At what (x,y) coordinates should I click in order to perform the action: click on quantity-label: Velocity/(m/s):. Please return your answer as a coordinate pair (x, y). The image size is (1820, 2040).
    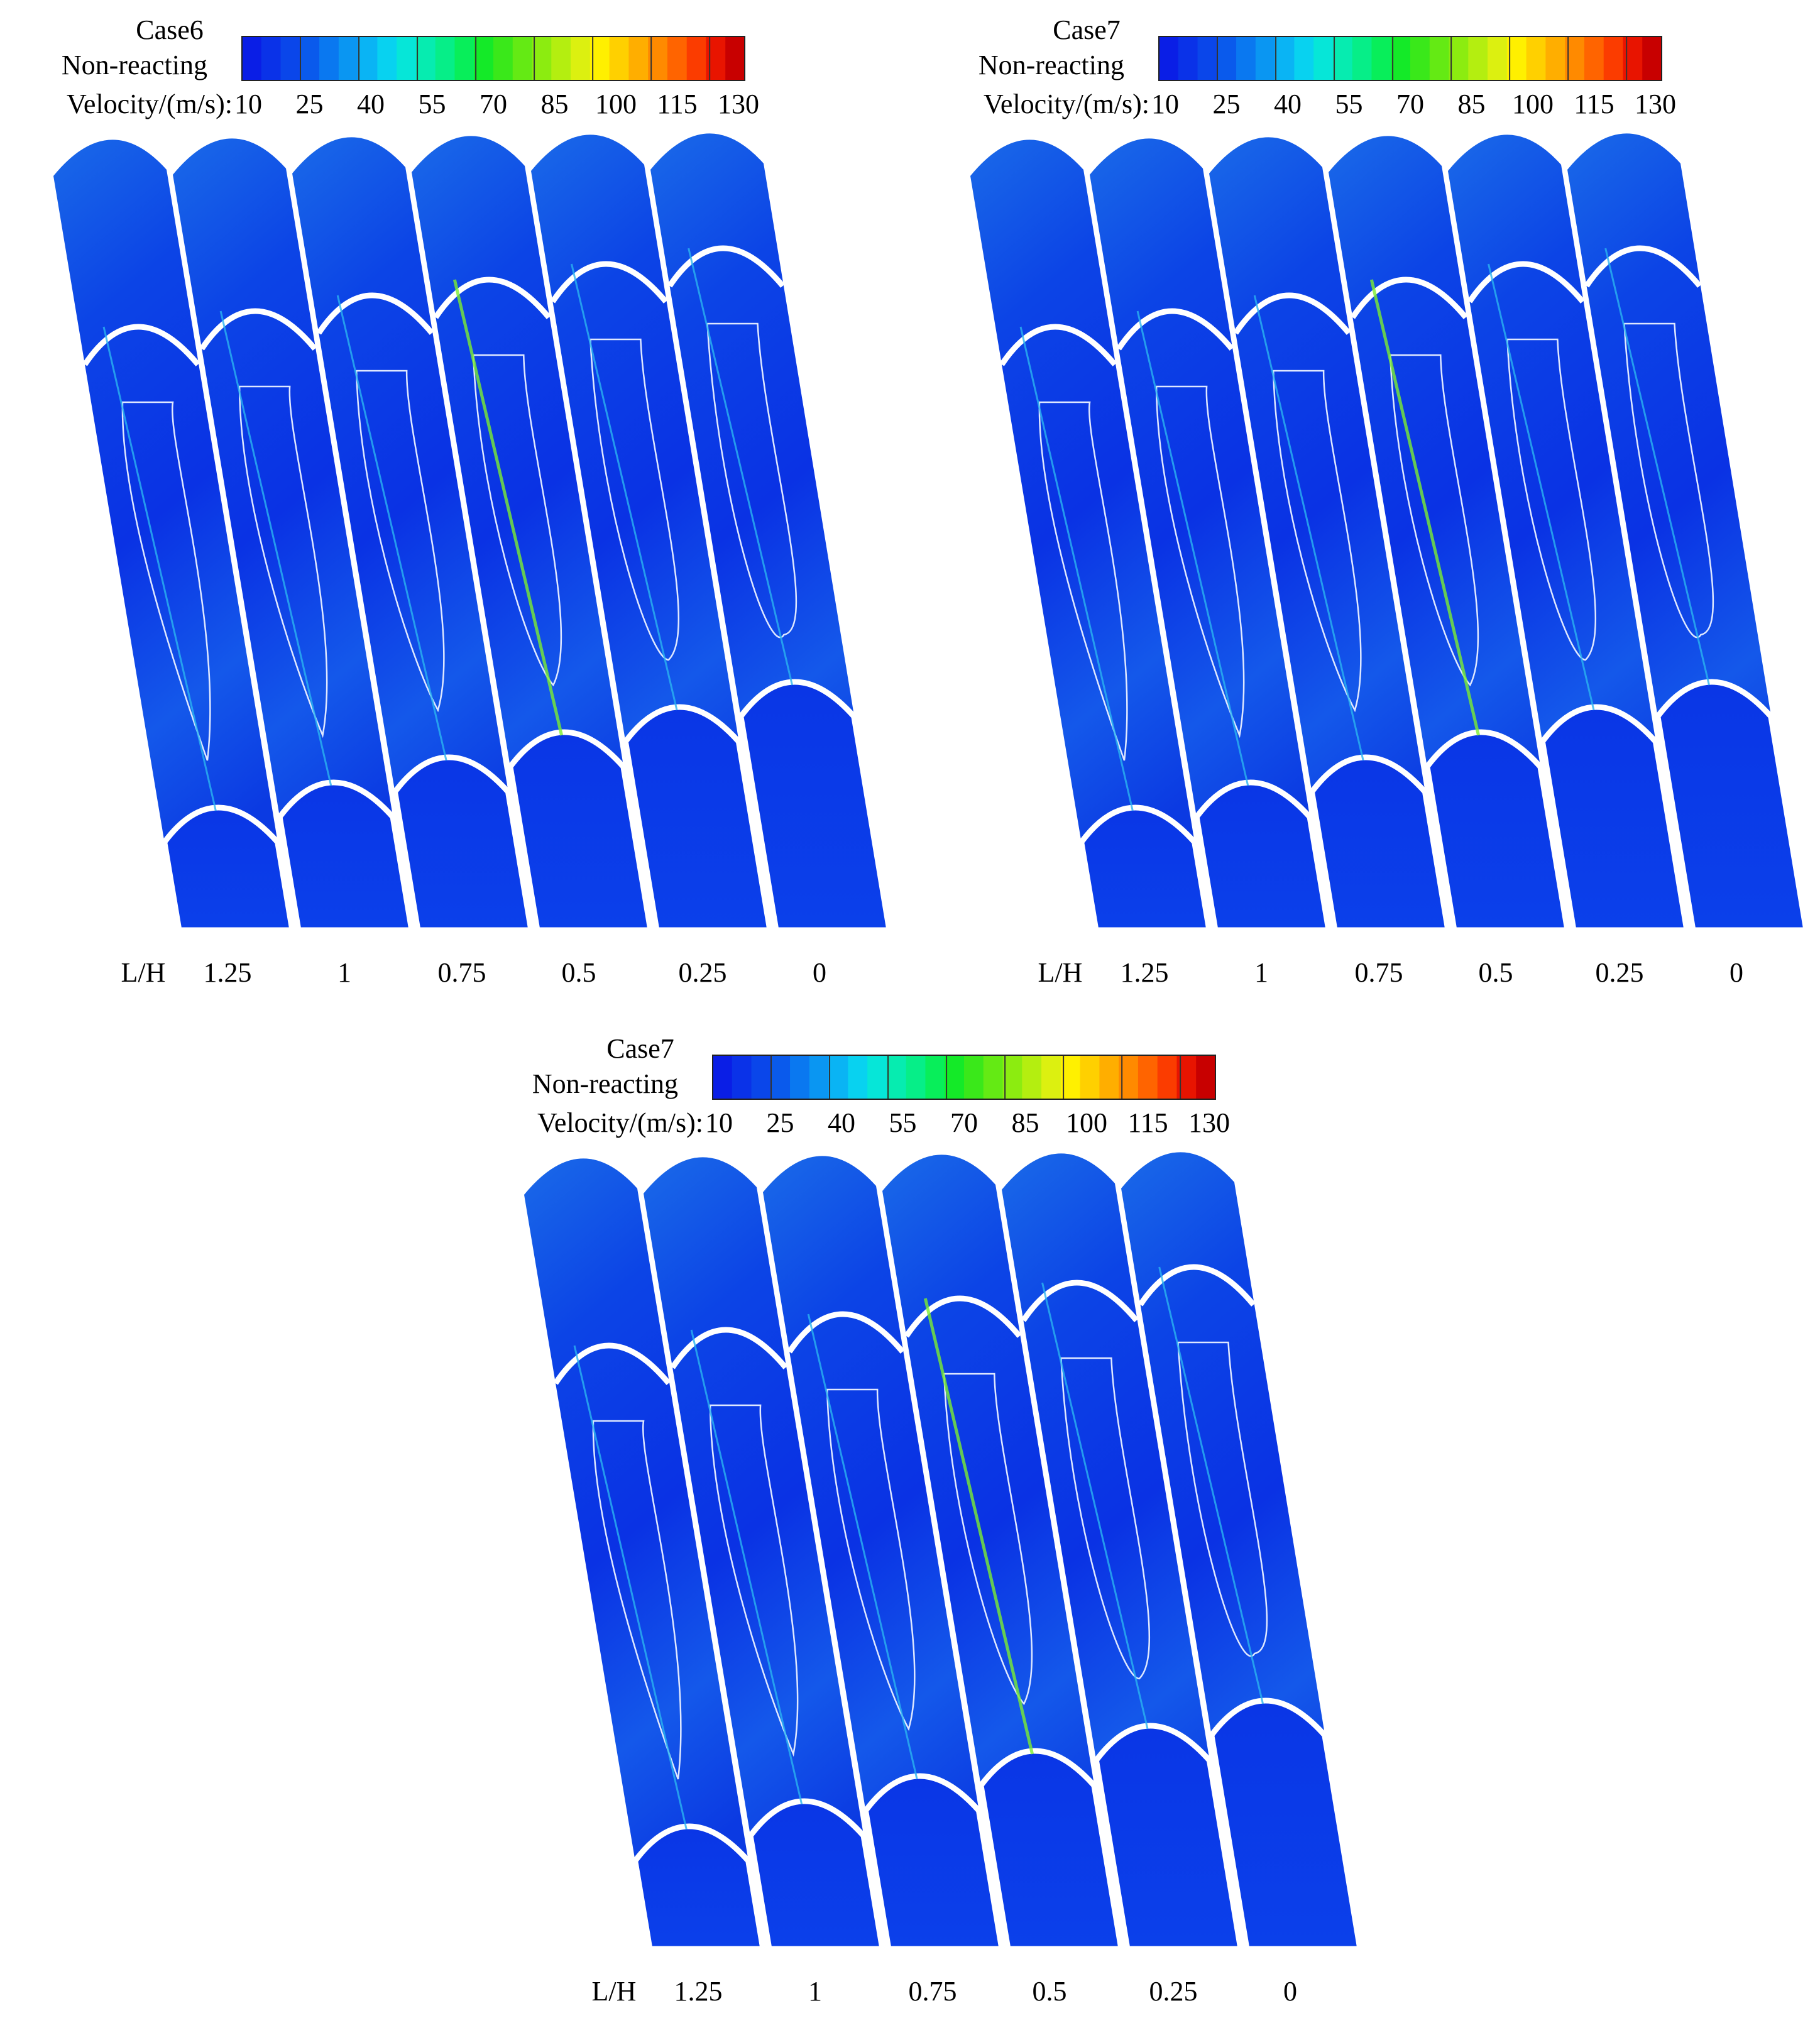
    Looking at the image, I should click on (620, 1122).